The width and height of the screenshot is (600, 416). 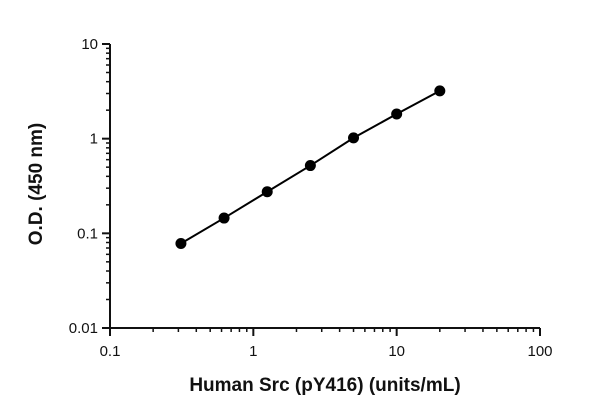 What do you see at coordinates (539, 351) in the screenshot?
I see `x-tick-label: 100` at bounding box center [539, 351].